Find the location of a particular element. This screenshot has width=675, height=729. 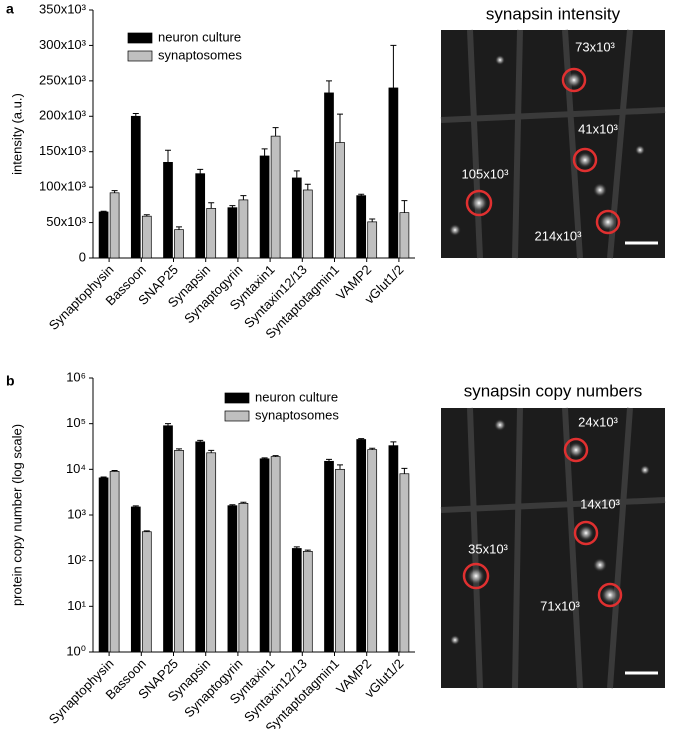

y-tick-label: 10⁵ is located at coordinates (76, 422).